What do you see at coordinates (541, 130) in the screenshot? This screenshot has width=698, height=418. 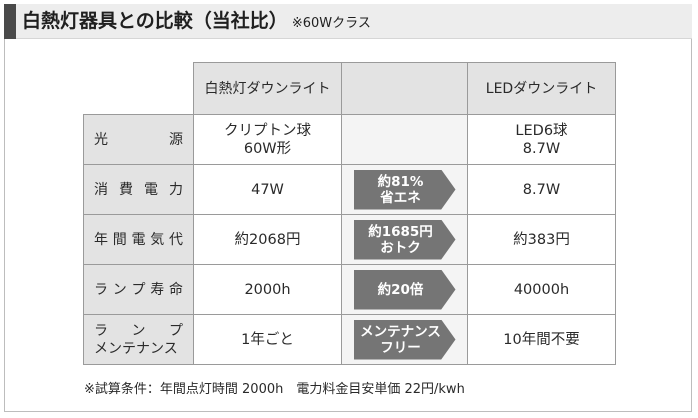 I see `value-line: LED6球` at bounding box center [541, 130].